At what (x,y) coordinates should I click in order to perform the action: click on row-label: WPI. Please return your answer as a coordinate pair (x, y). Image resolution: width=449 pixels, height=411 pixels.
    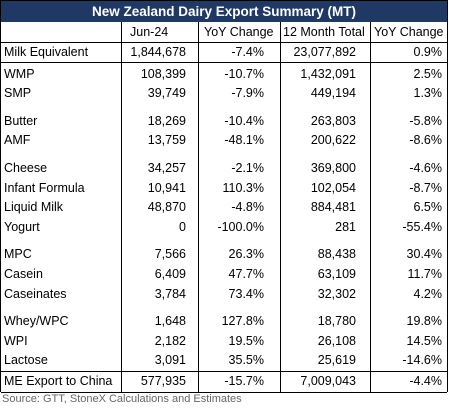
    Looking at the image, I should click on (16, 340).